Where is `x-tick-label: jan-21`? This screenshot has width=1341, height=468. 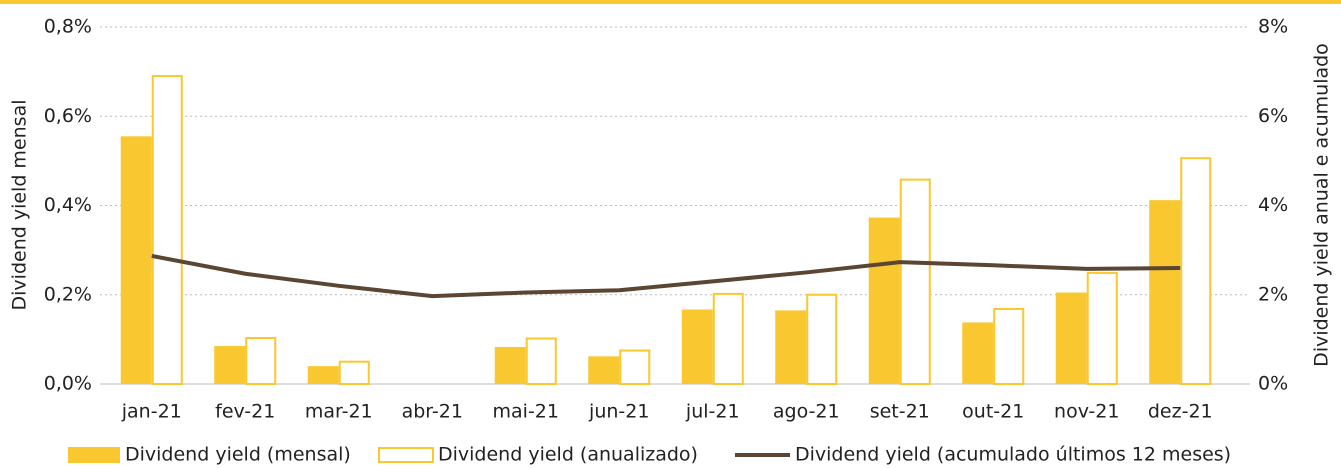
x-tick-label: jan-21 is located at coordinates (151, 412).